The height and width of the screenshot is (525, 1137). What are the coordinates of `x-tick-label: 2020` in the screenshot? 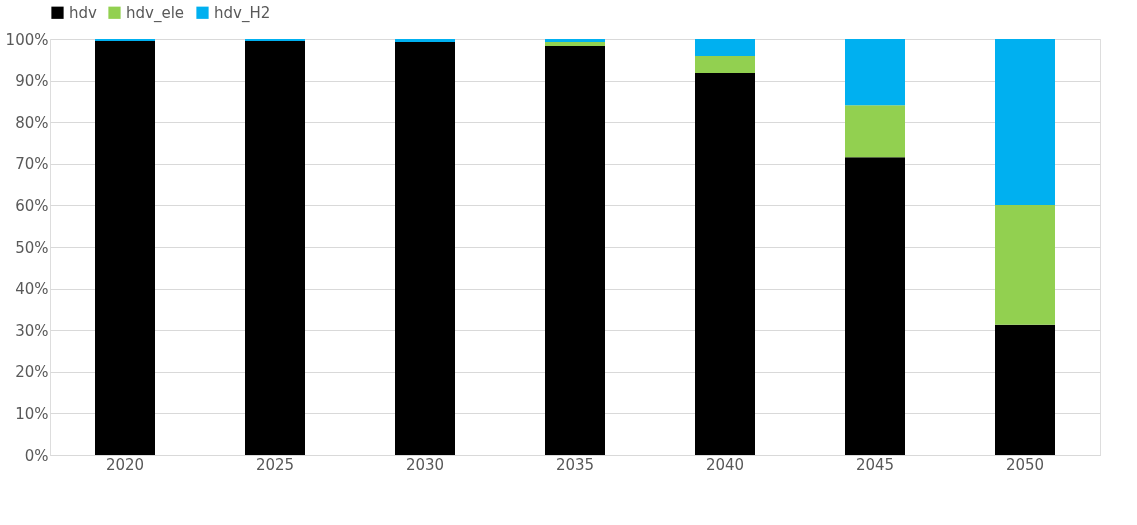 It's located at (125, 464).